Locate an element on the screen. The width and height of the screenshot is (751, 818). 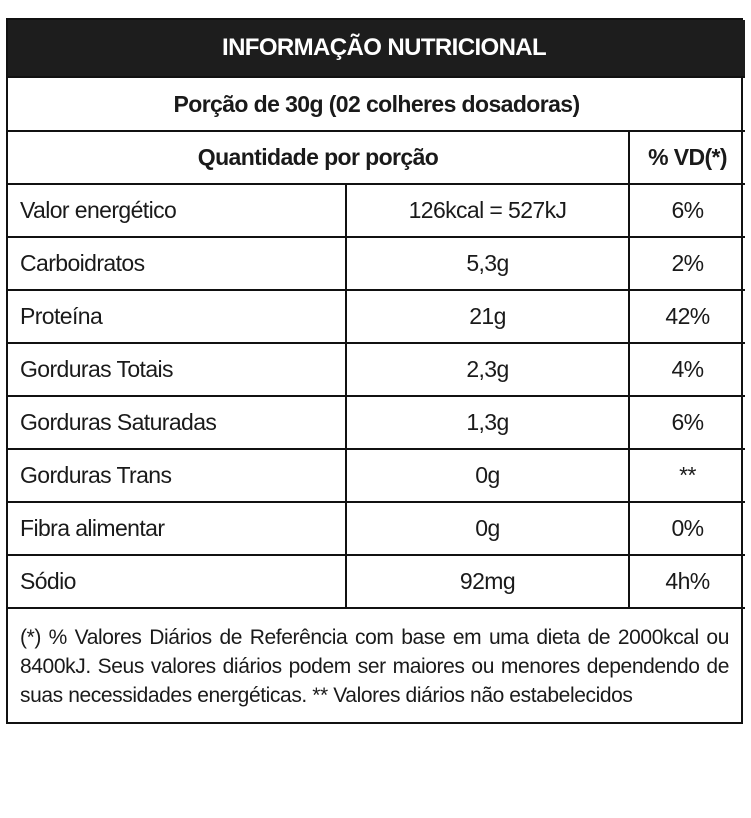
nutrient-row: Fibra alimentar 0g 0% is located at coordinates (377, 528).